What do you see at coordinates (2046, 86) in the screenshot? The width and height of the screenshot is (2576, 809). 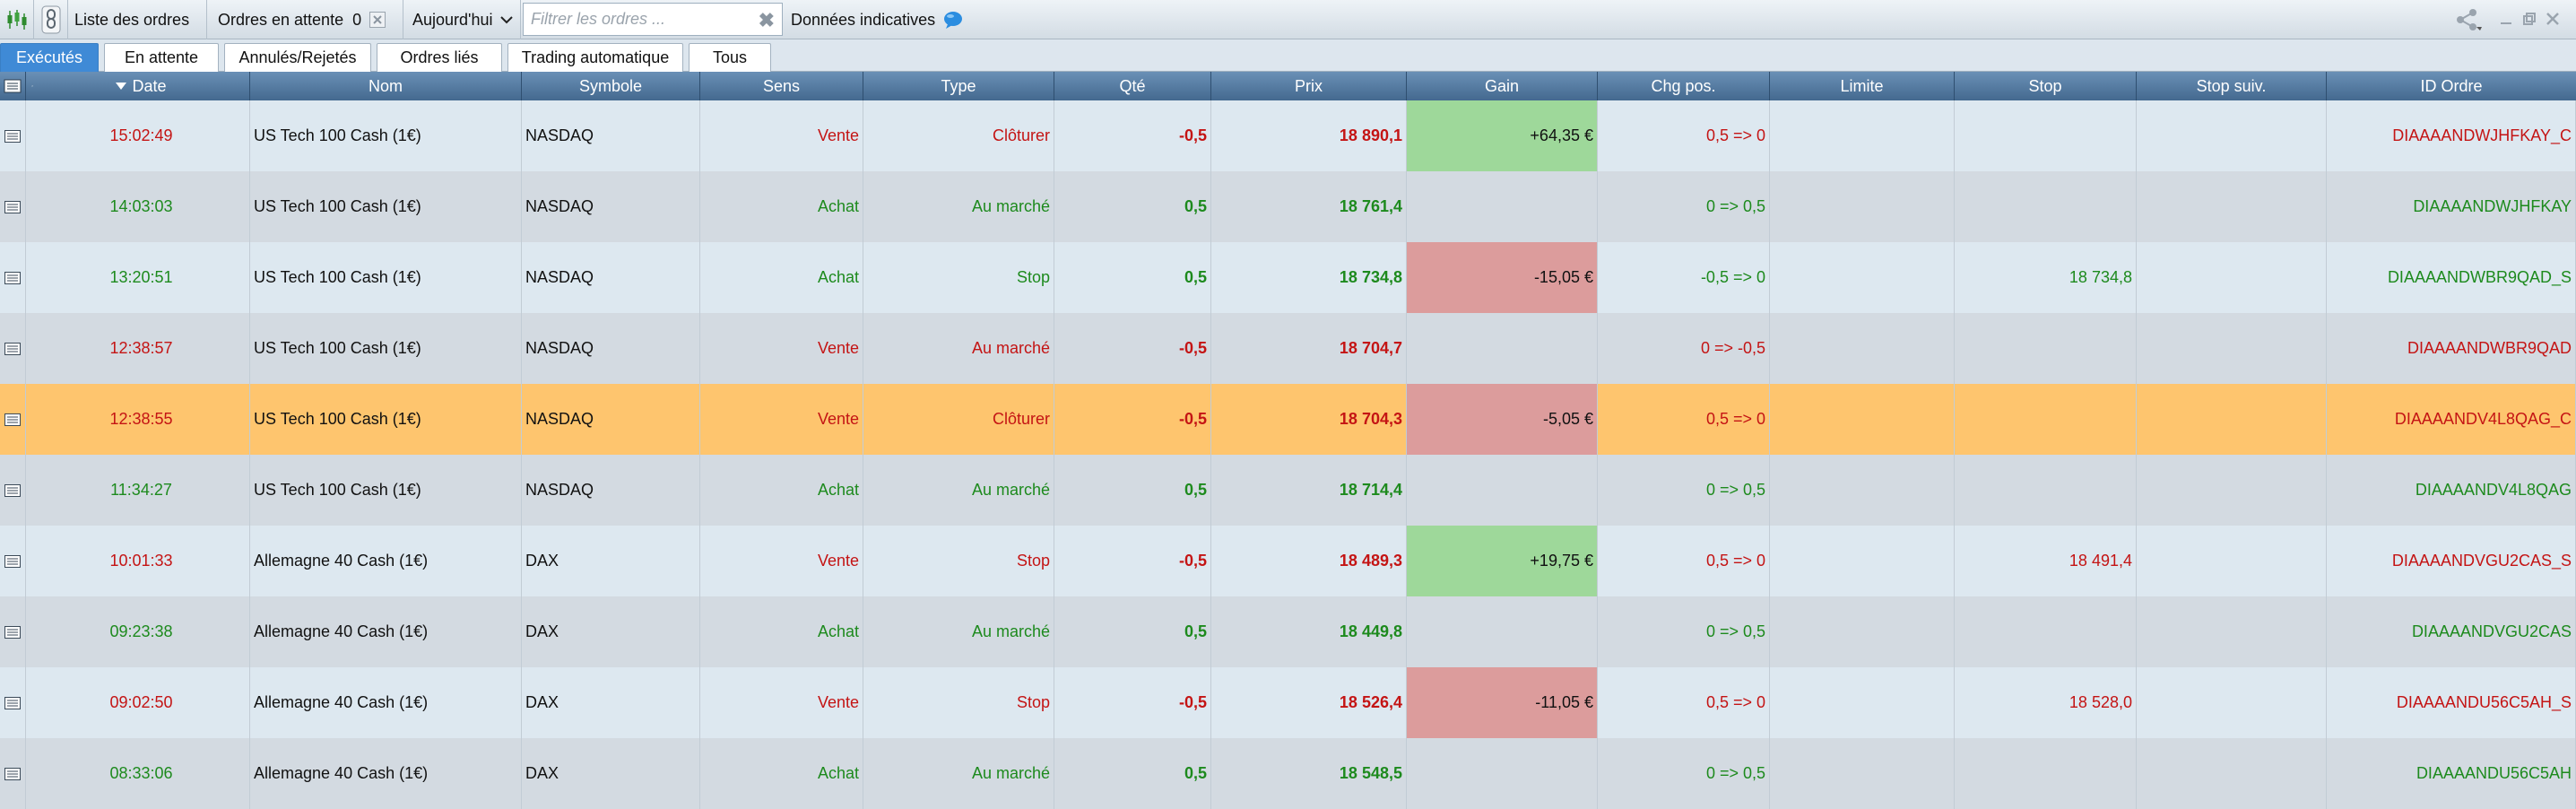 I see `col-stop: Stop` at bounding box center [2046, 86].